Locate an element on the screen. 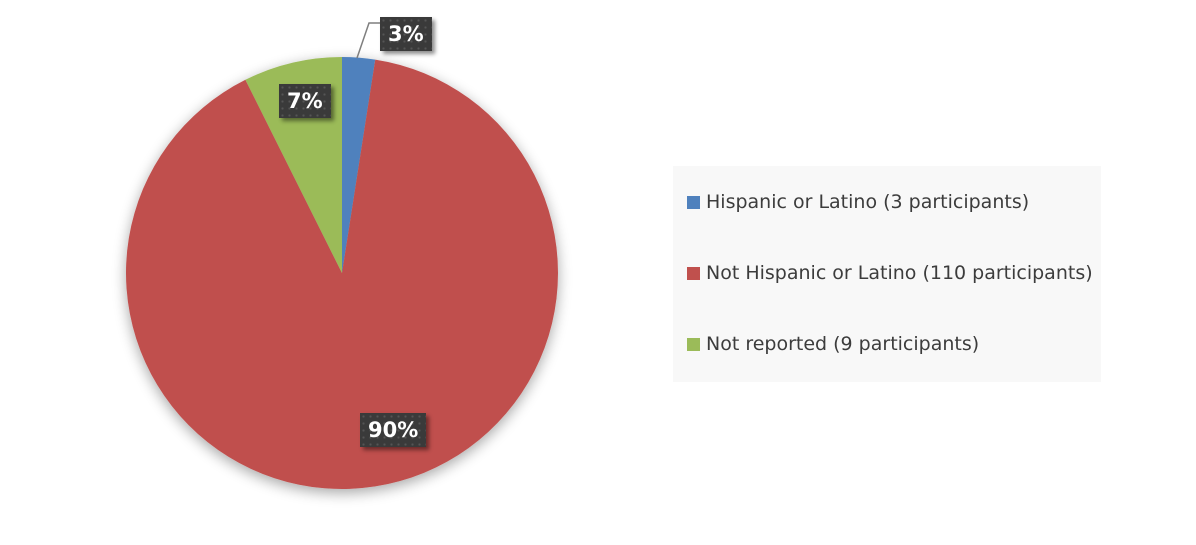 The image size is (1196, 545). legend-item-not-reported: Not reported (9 participants) is located at coordinates (833, 344).